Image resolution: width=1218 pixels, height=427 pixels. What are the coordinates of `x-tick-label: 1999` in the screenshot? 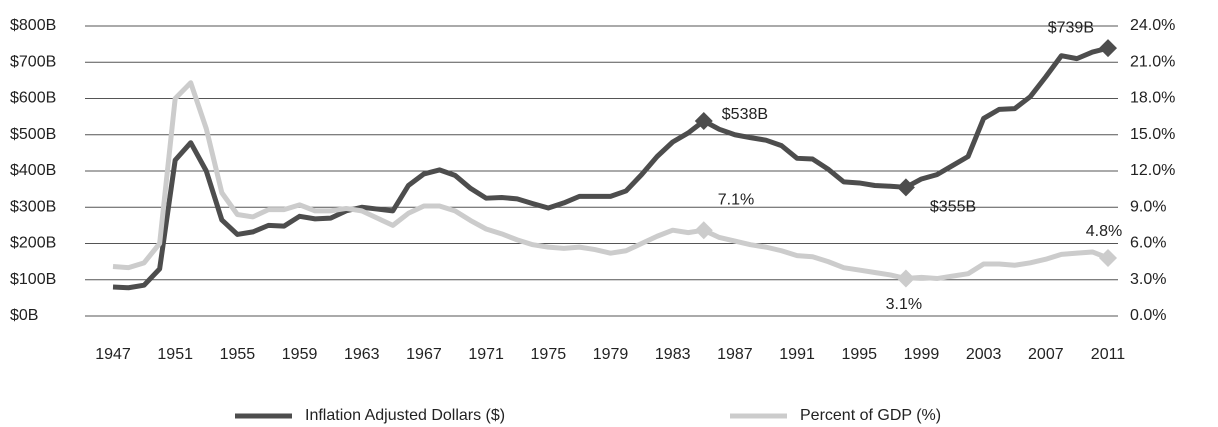 It's located at (922, 354).